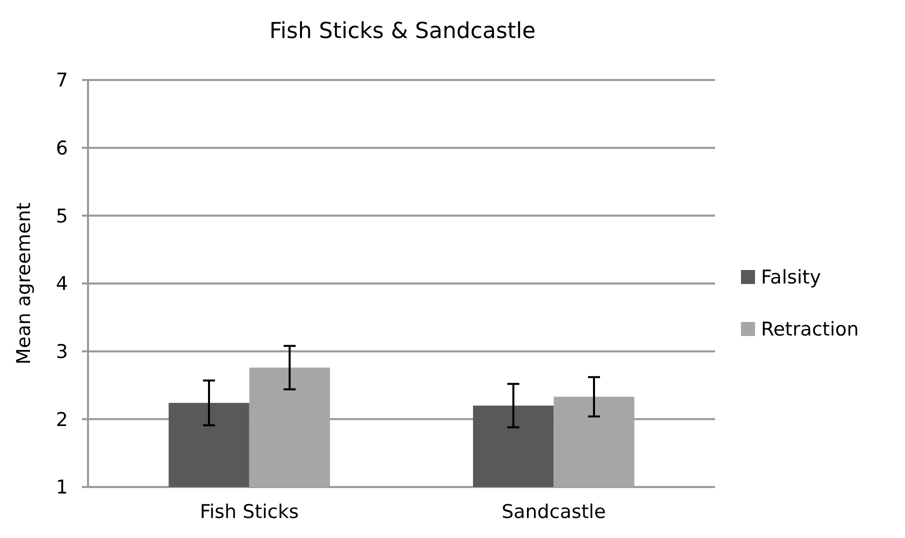  I want to click on y-tick-label: 1, so click(62, 487).